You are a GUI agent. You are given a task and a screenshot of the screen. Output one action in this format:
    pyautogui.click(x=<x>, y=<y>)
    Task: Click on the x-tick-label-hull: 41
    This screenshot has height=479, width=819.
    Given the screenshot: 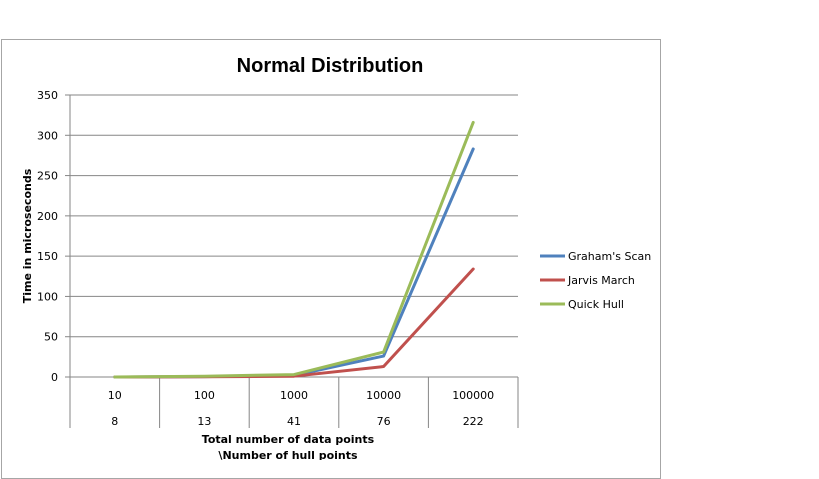 What is the action you would take?
    pyautogui.click(x=294, y=421)
    